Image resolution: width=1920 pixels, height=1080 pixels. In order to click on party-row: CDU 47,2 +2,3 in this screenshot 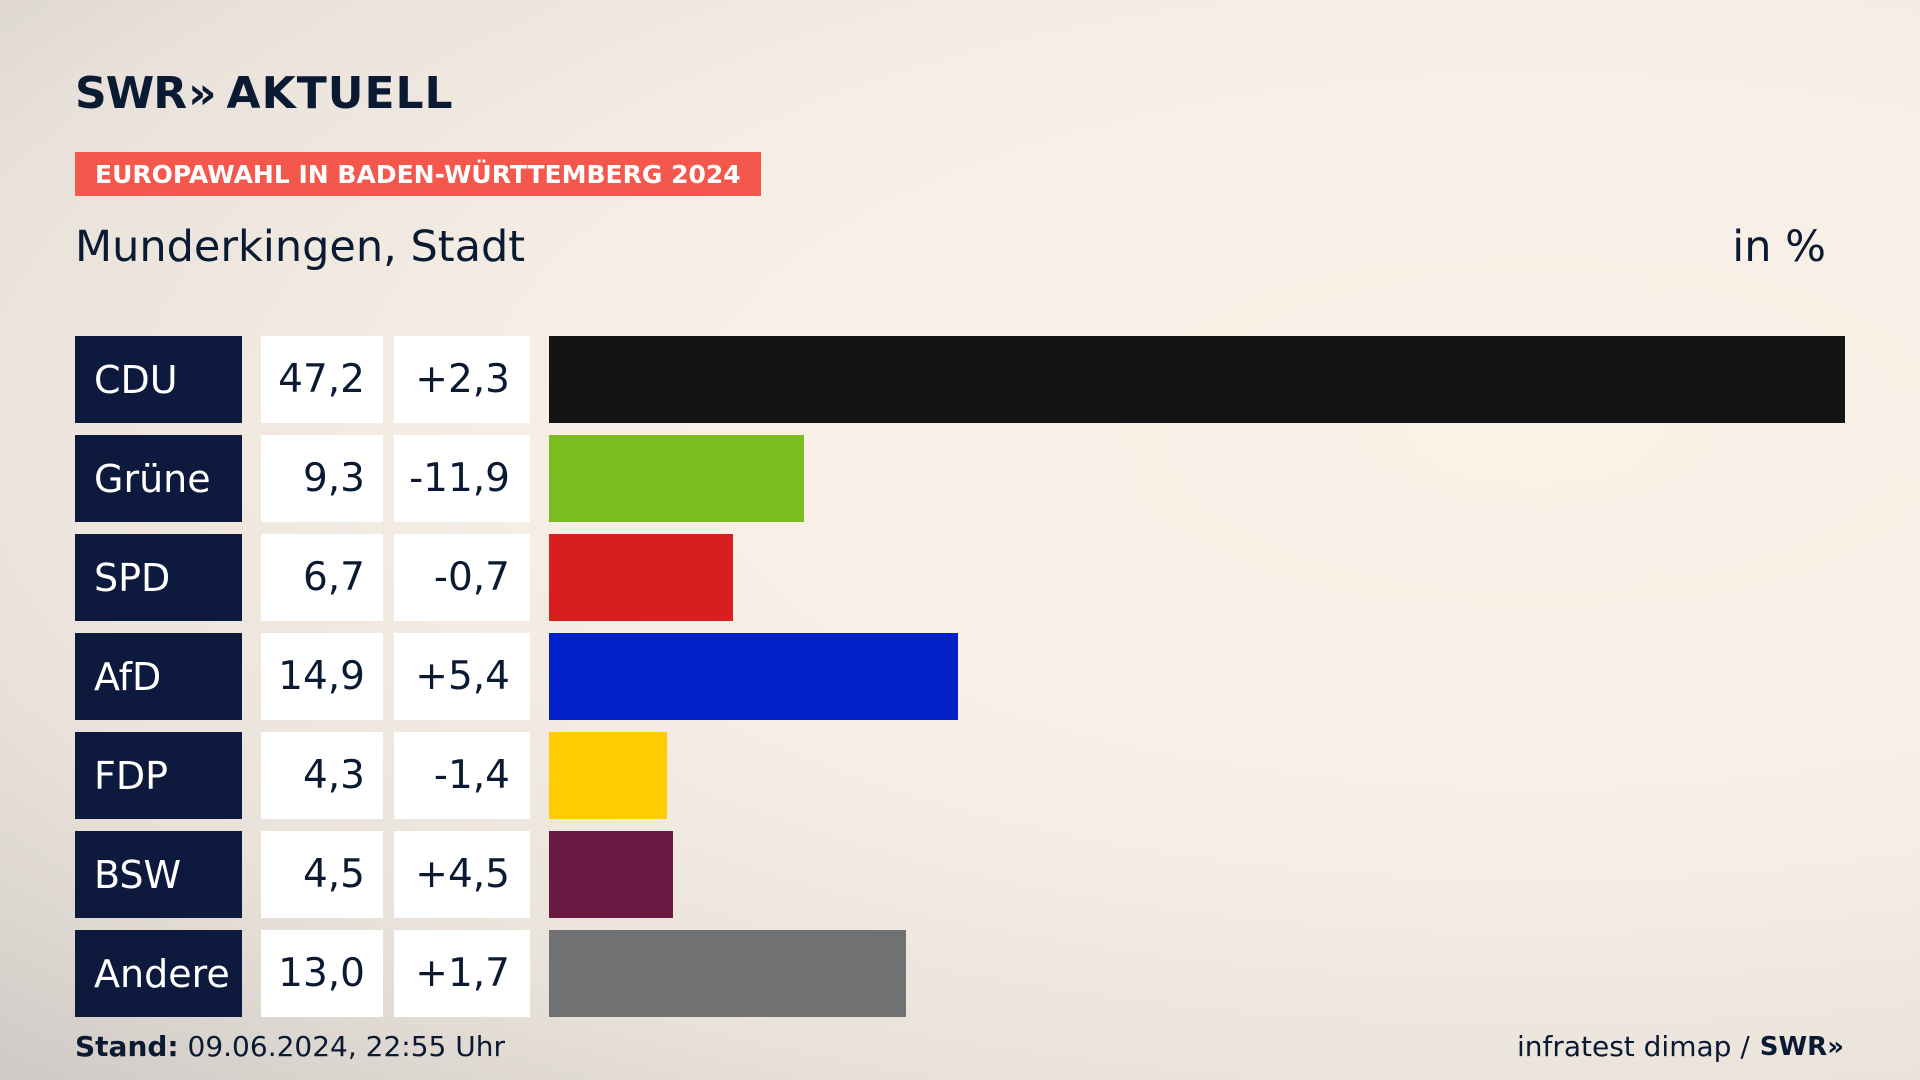, I will do `click(960, 379)`.